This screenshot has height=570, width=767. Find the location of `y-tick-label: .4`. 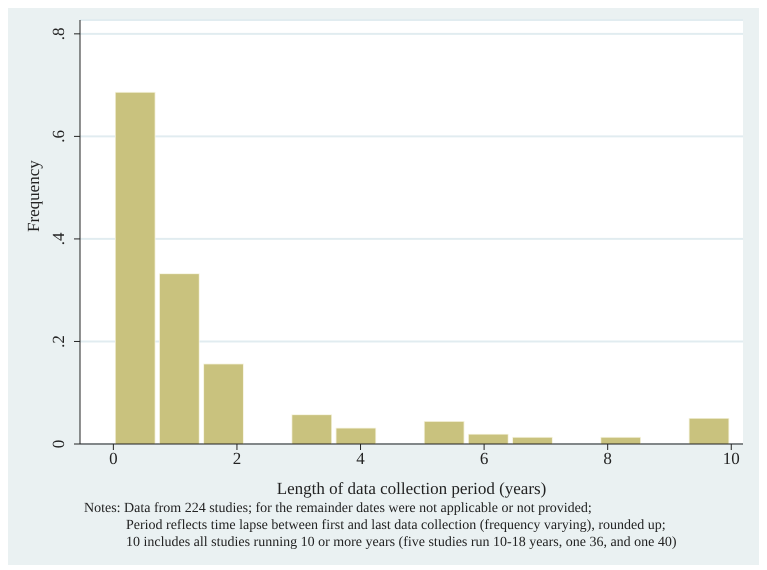

y-tick-label: .4 is located at coordinates (58, 239).